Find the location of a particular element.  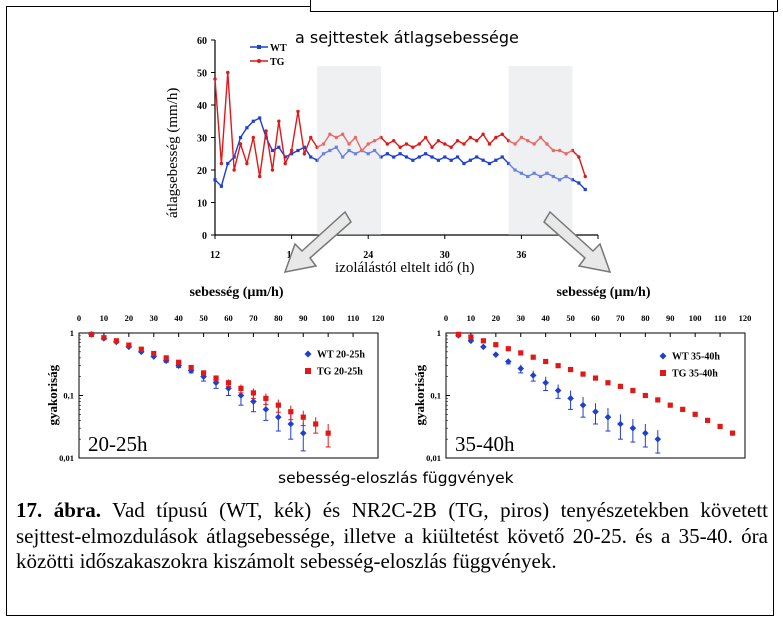

legend-label: TG 35-40h is located at coordinates (695, 374).